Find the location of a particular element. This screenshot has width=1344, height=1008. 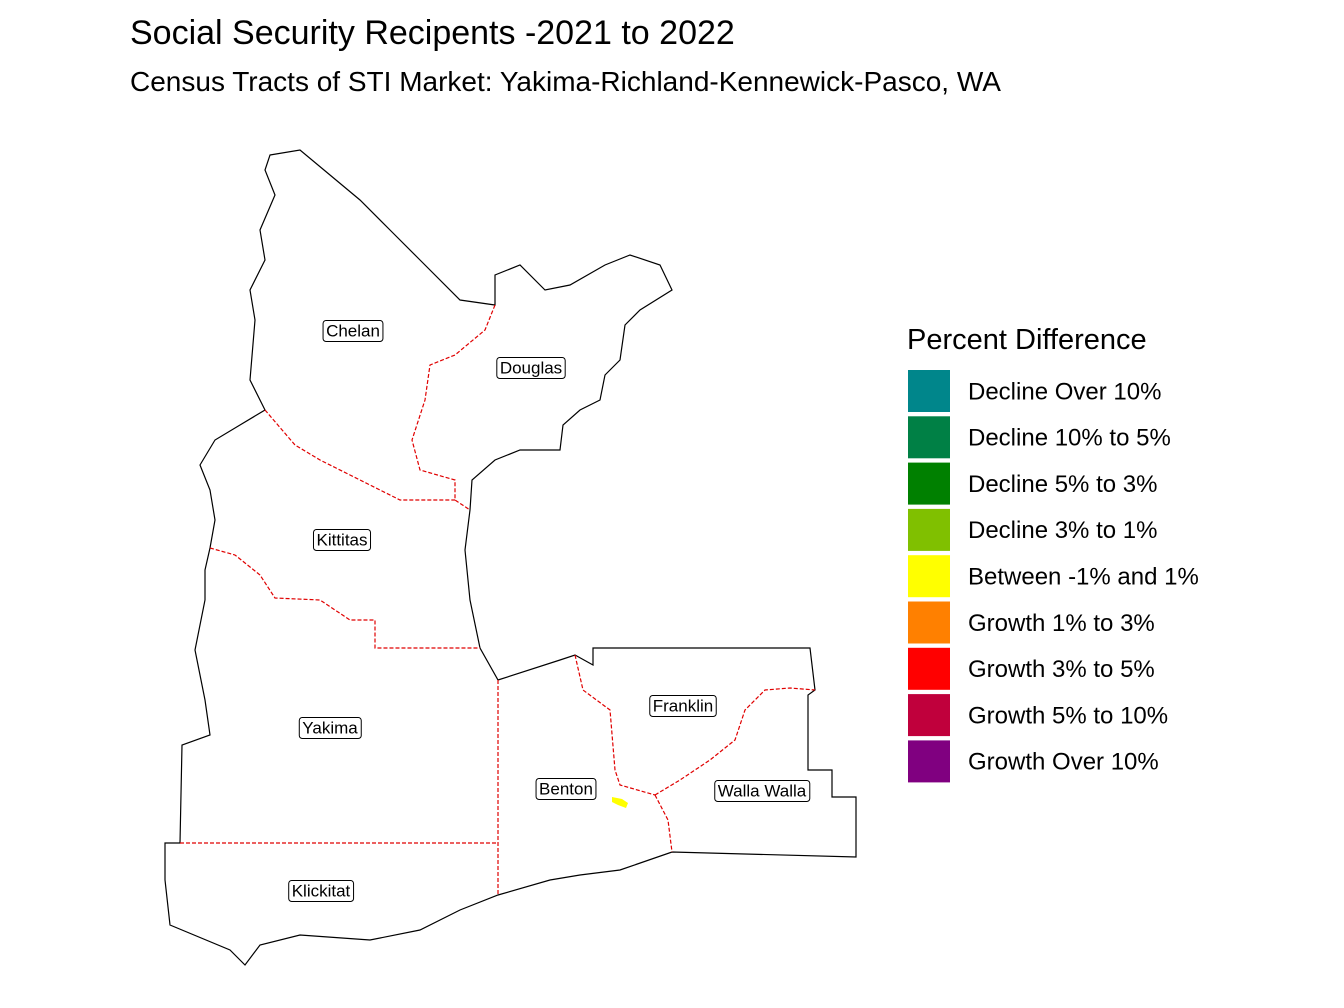

title: Social Security Recipents -2021 to 2022 is located at coordinates (432, 33).